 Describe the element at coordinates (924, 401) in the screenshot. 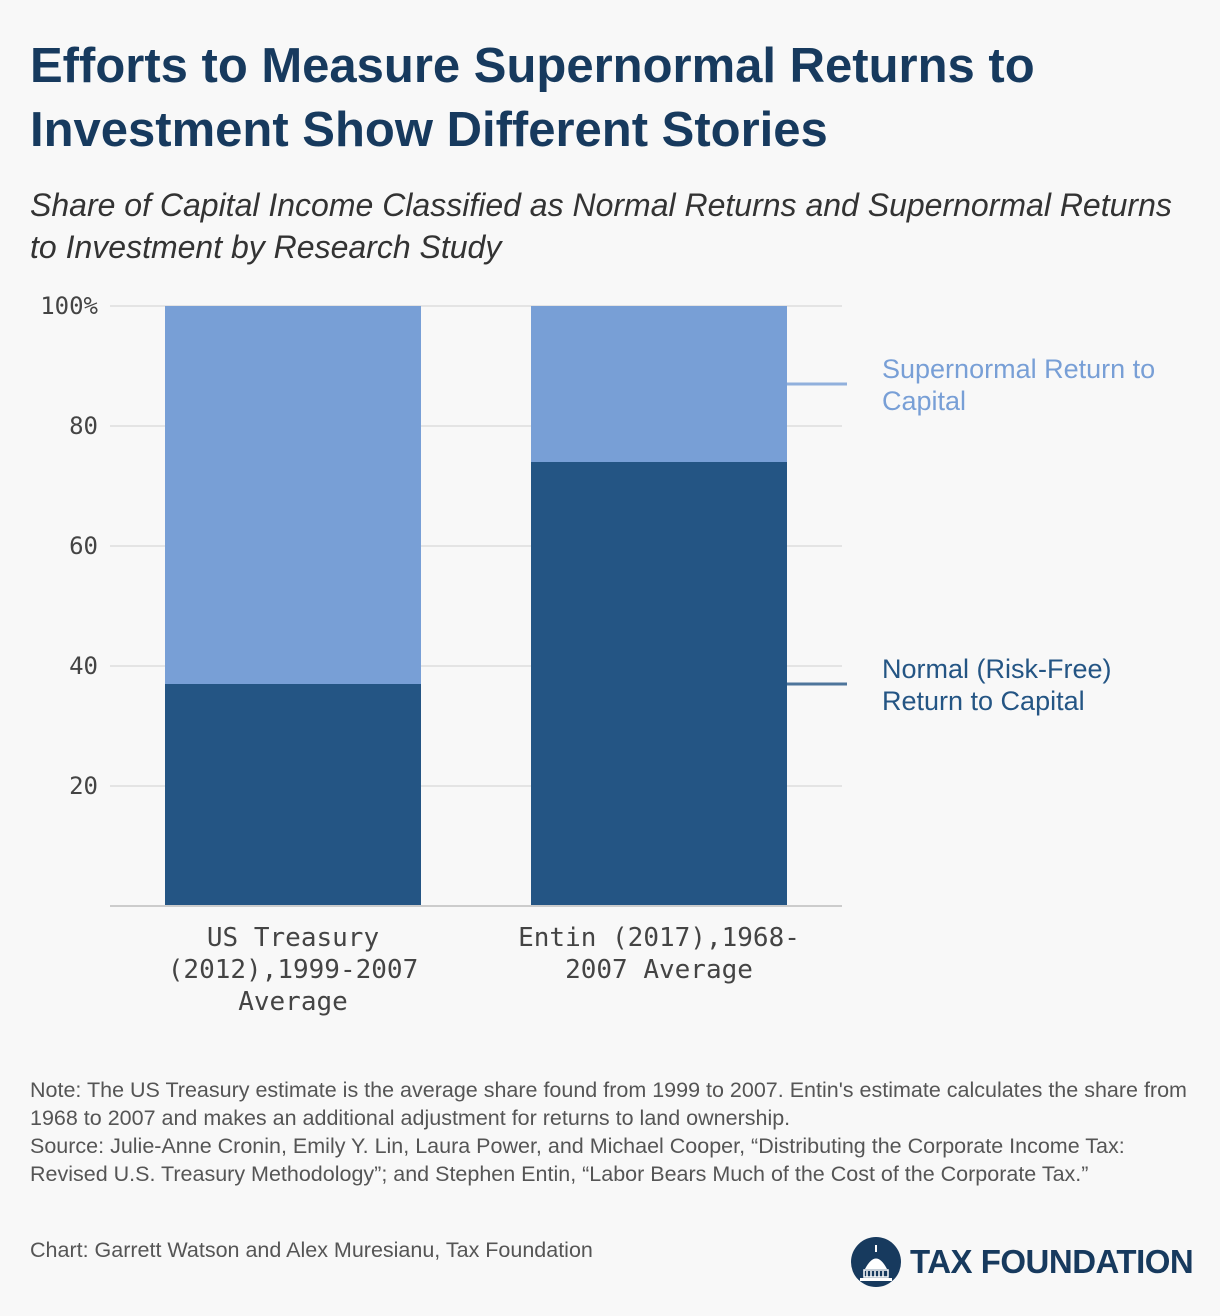

I see `series-label: Capital` at that location.